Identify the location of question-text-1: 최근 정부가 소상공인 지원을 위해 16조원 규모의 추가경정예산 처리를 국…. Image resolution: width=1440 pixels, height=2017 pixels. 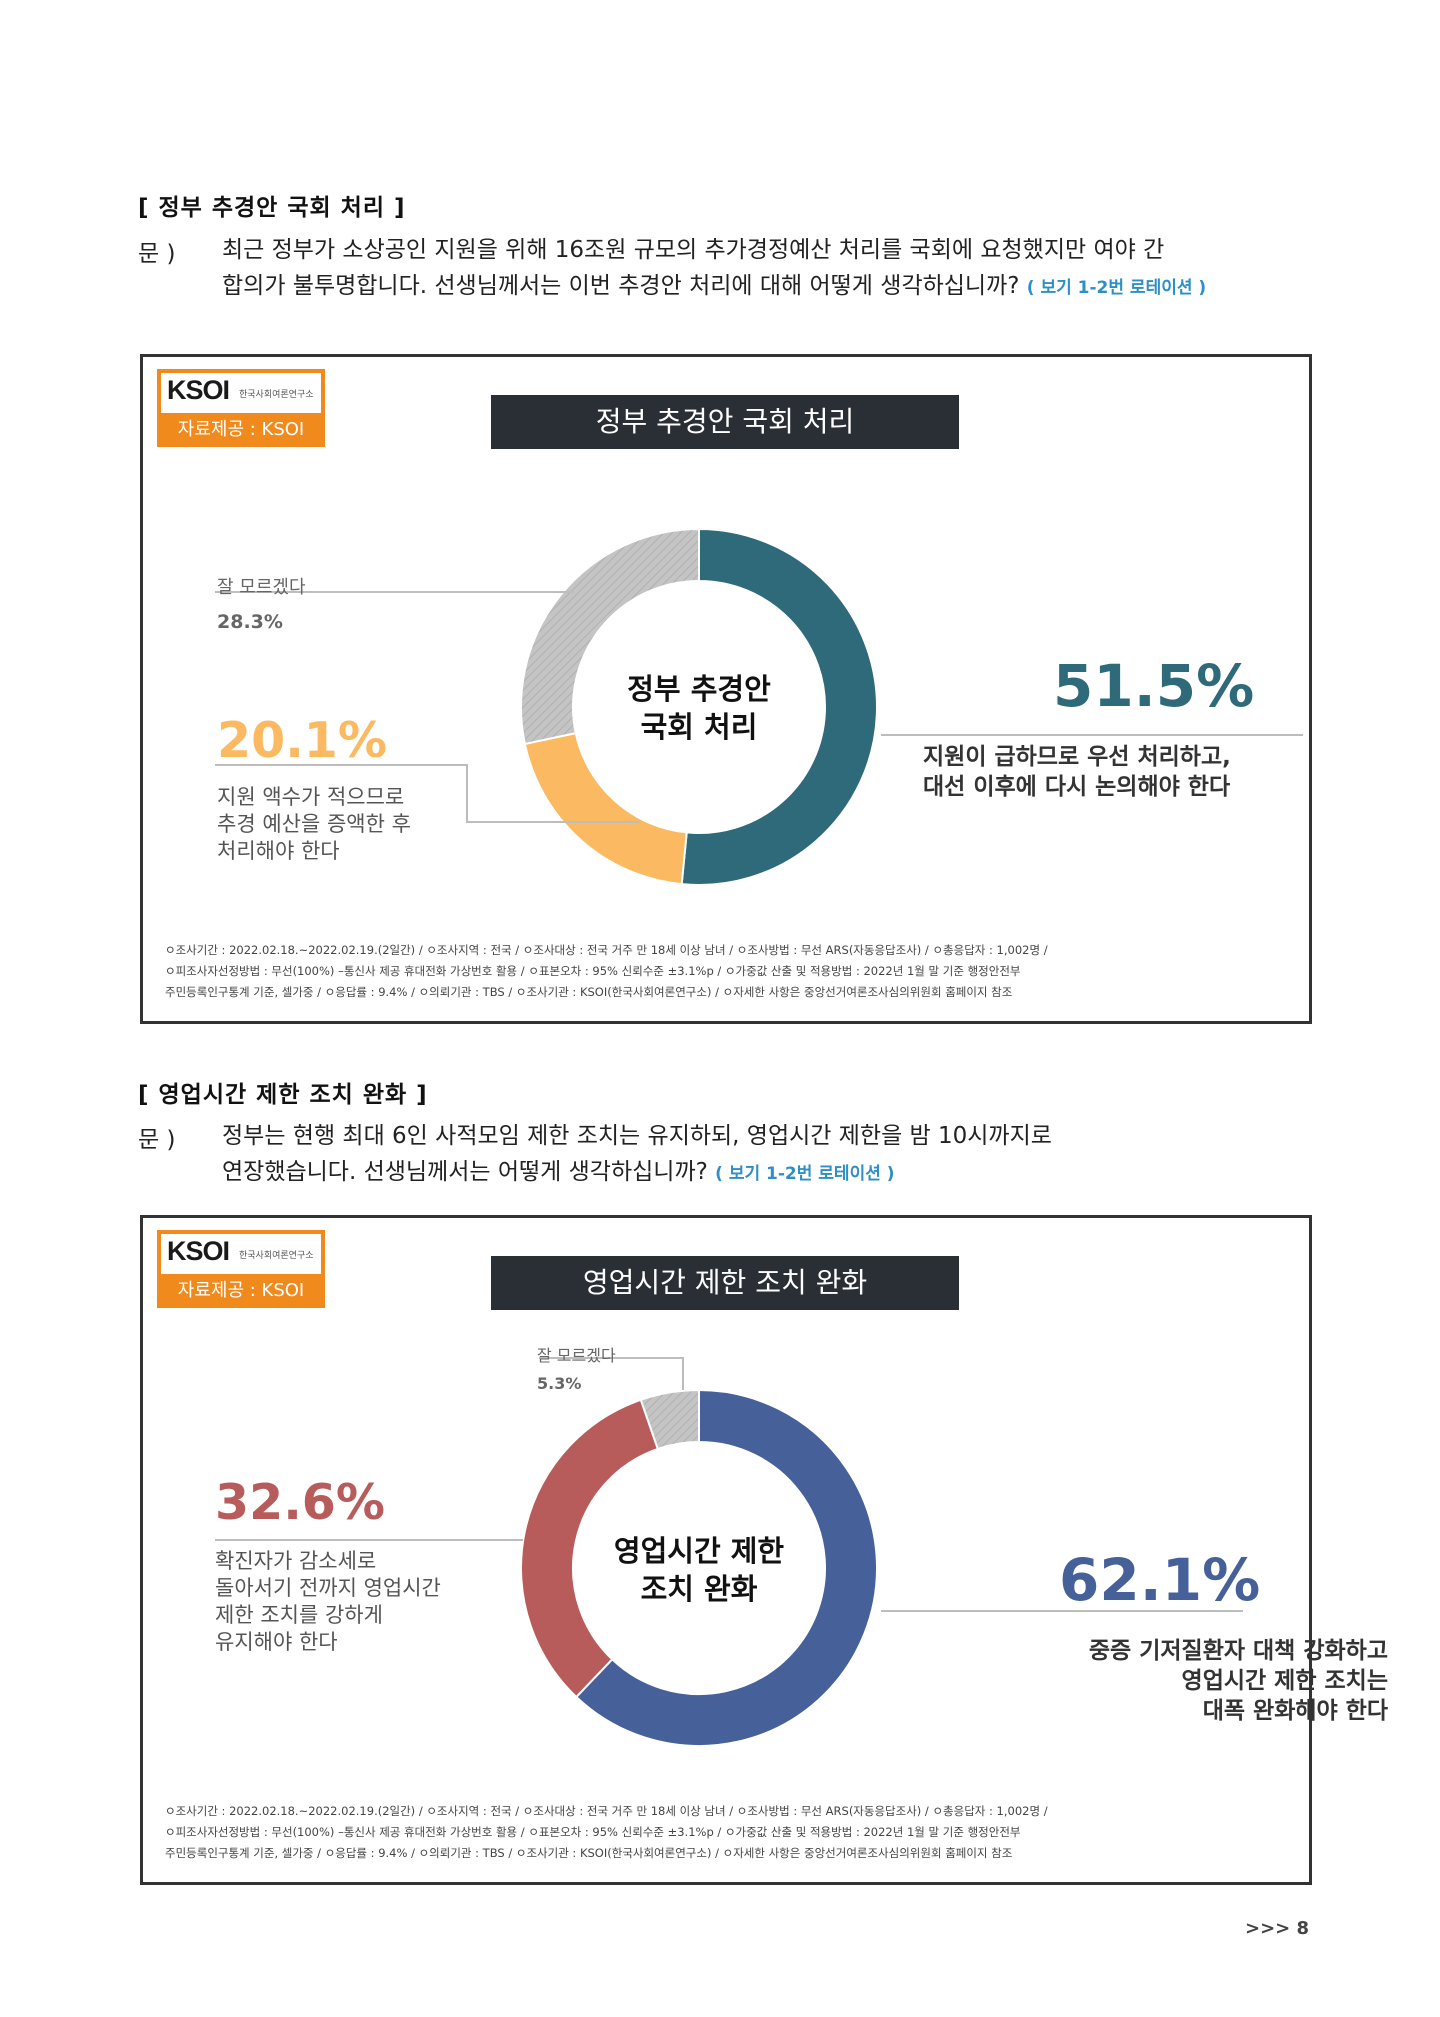
(767, 269).